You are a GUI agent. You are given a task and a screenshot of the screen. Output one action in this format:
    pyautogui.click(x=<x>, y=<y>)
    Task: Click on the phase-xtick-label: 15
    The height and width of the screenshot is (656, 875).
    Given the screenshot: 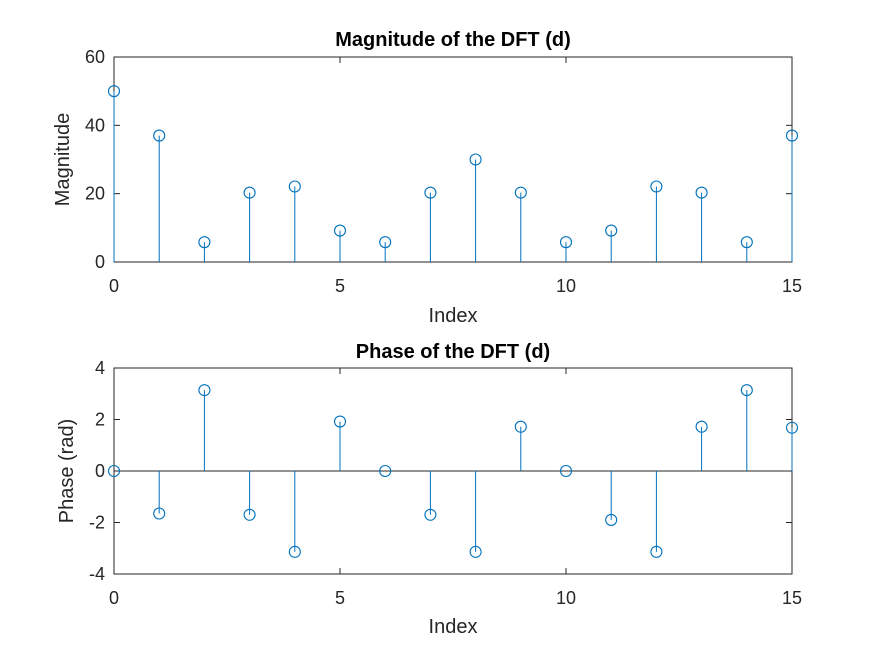 What is the action you would take?
    pyautogui.click(x=792, y=598)
    